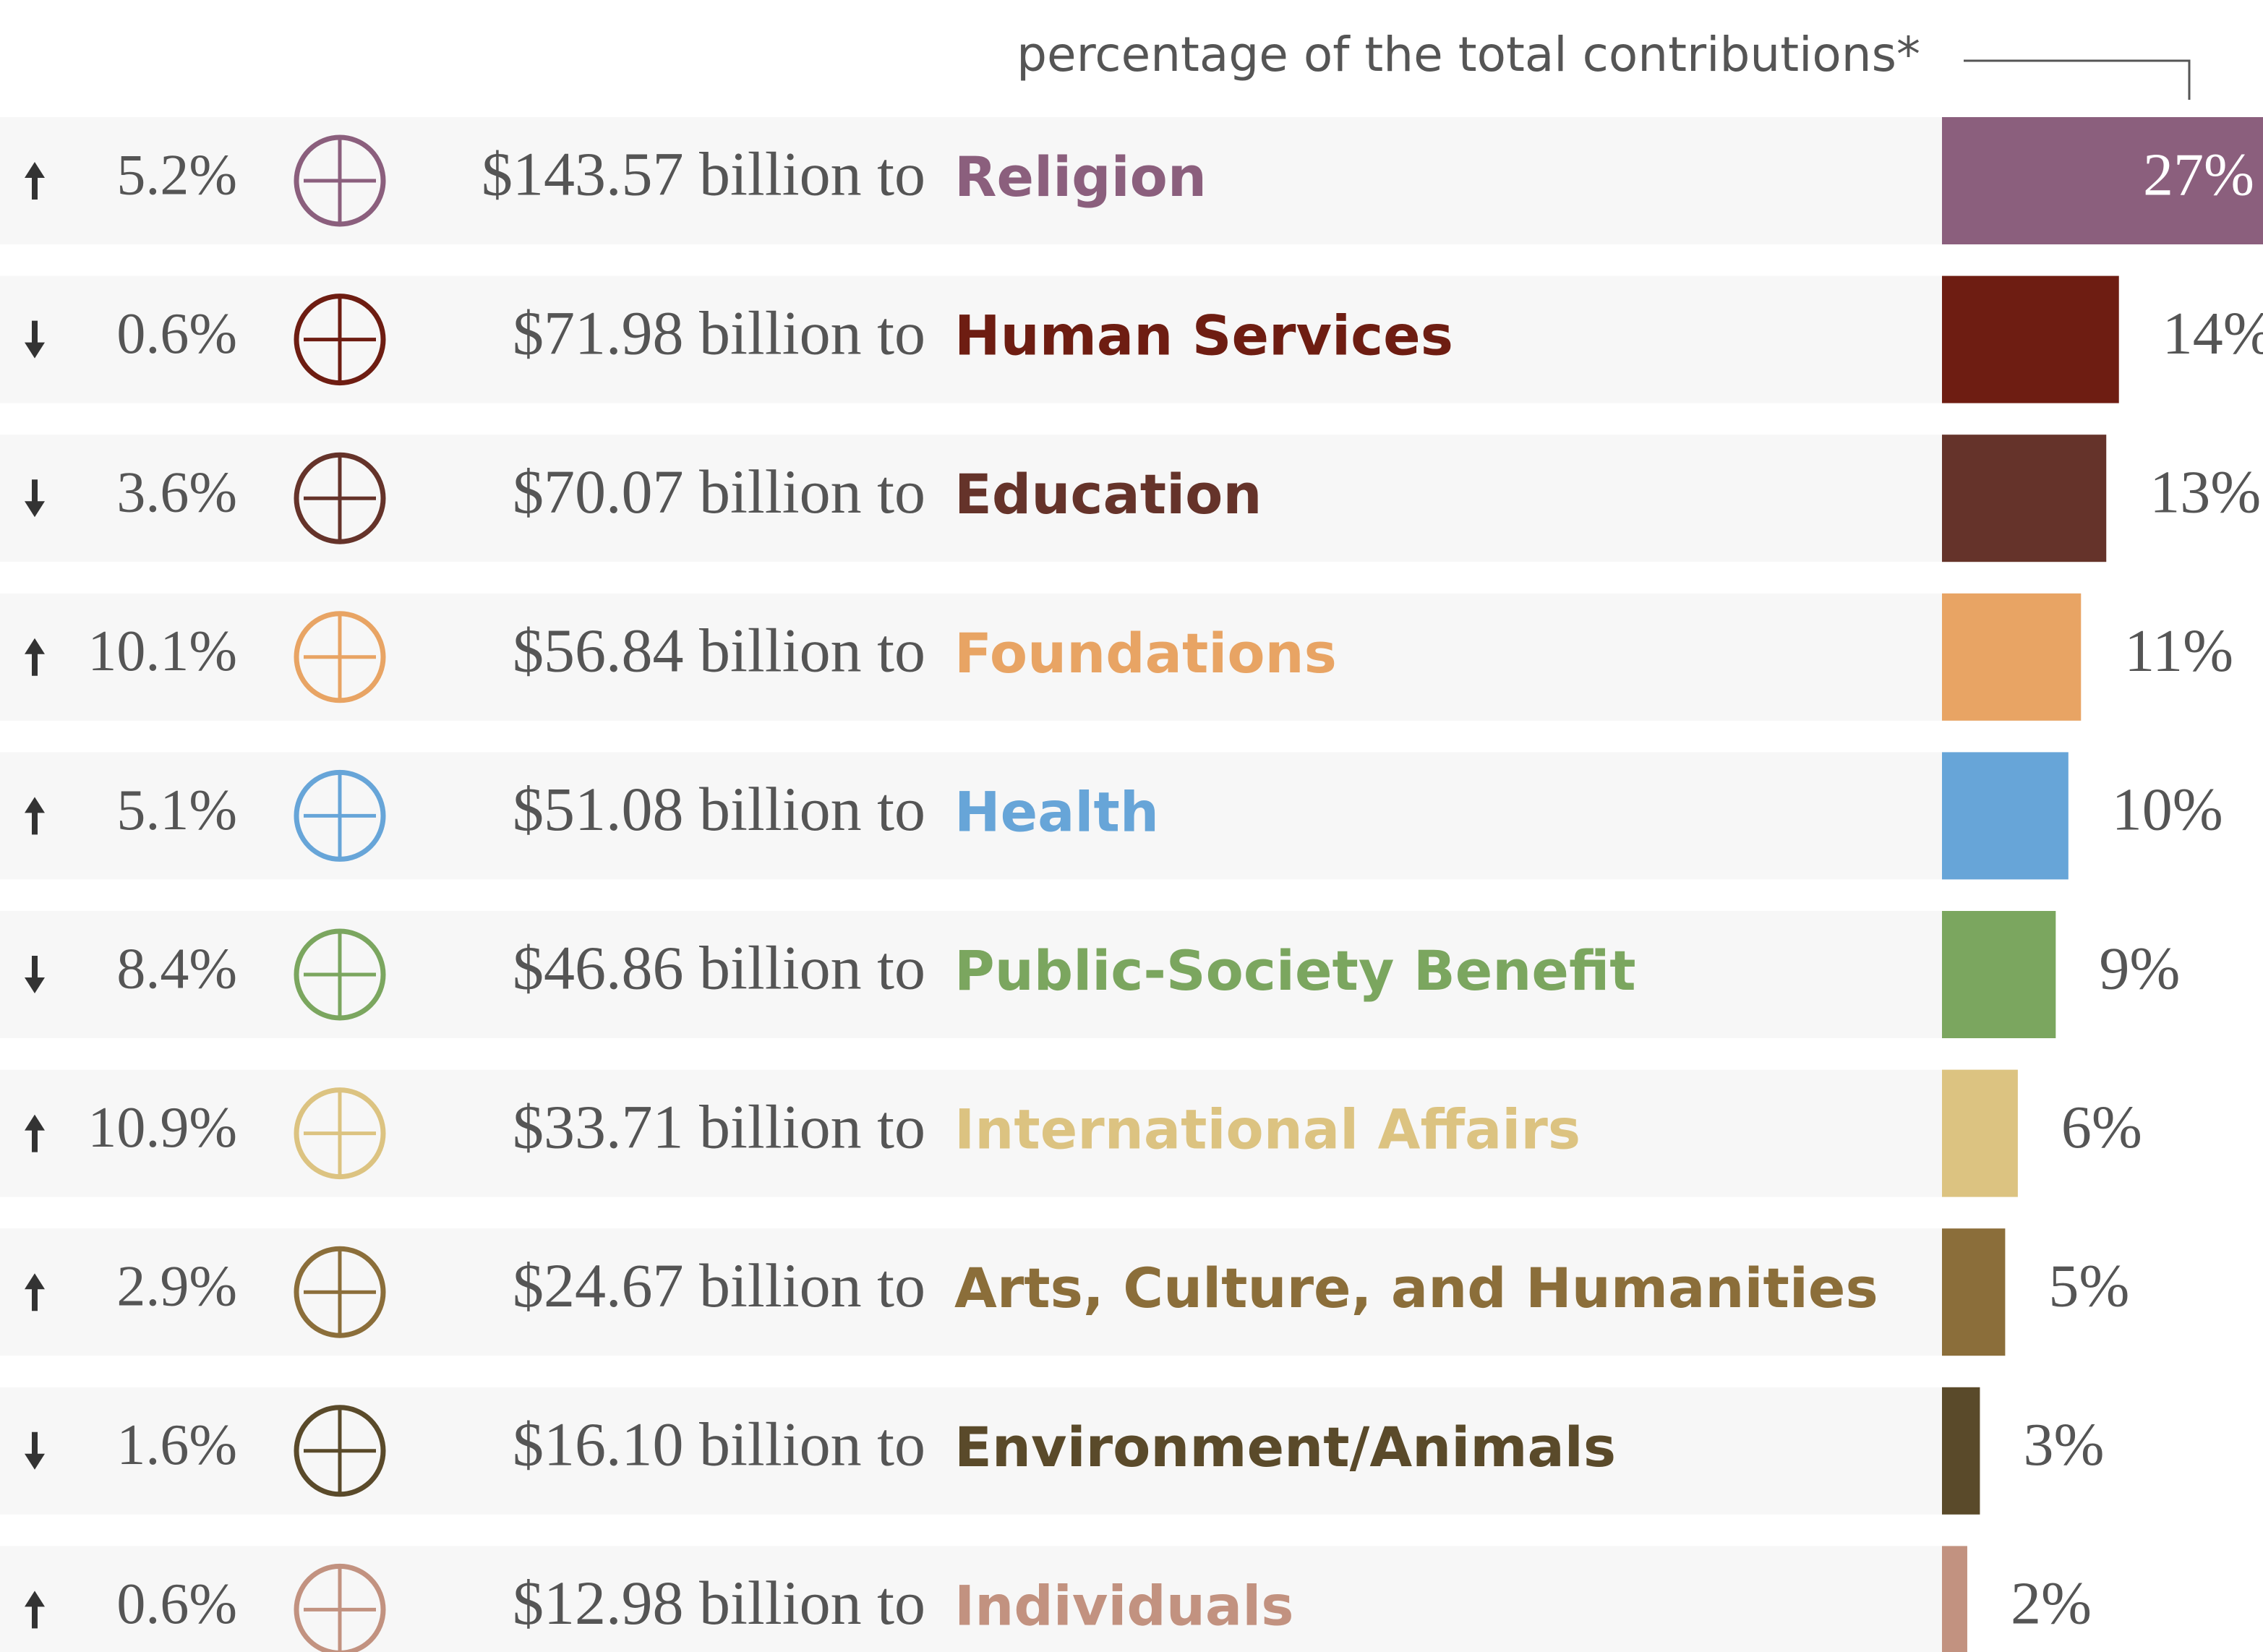  Describe the element at coordinates (1295, 971) in the screenshot. I see `category-label: Public-Society Benefit` at that location.